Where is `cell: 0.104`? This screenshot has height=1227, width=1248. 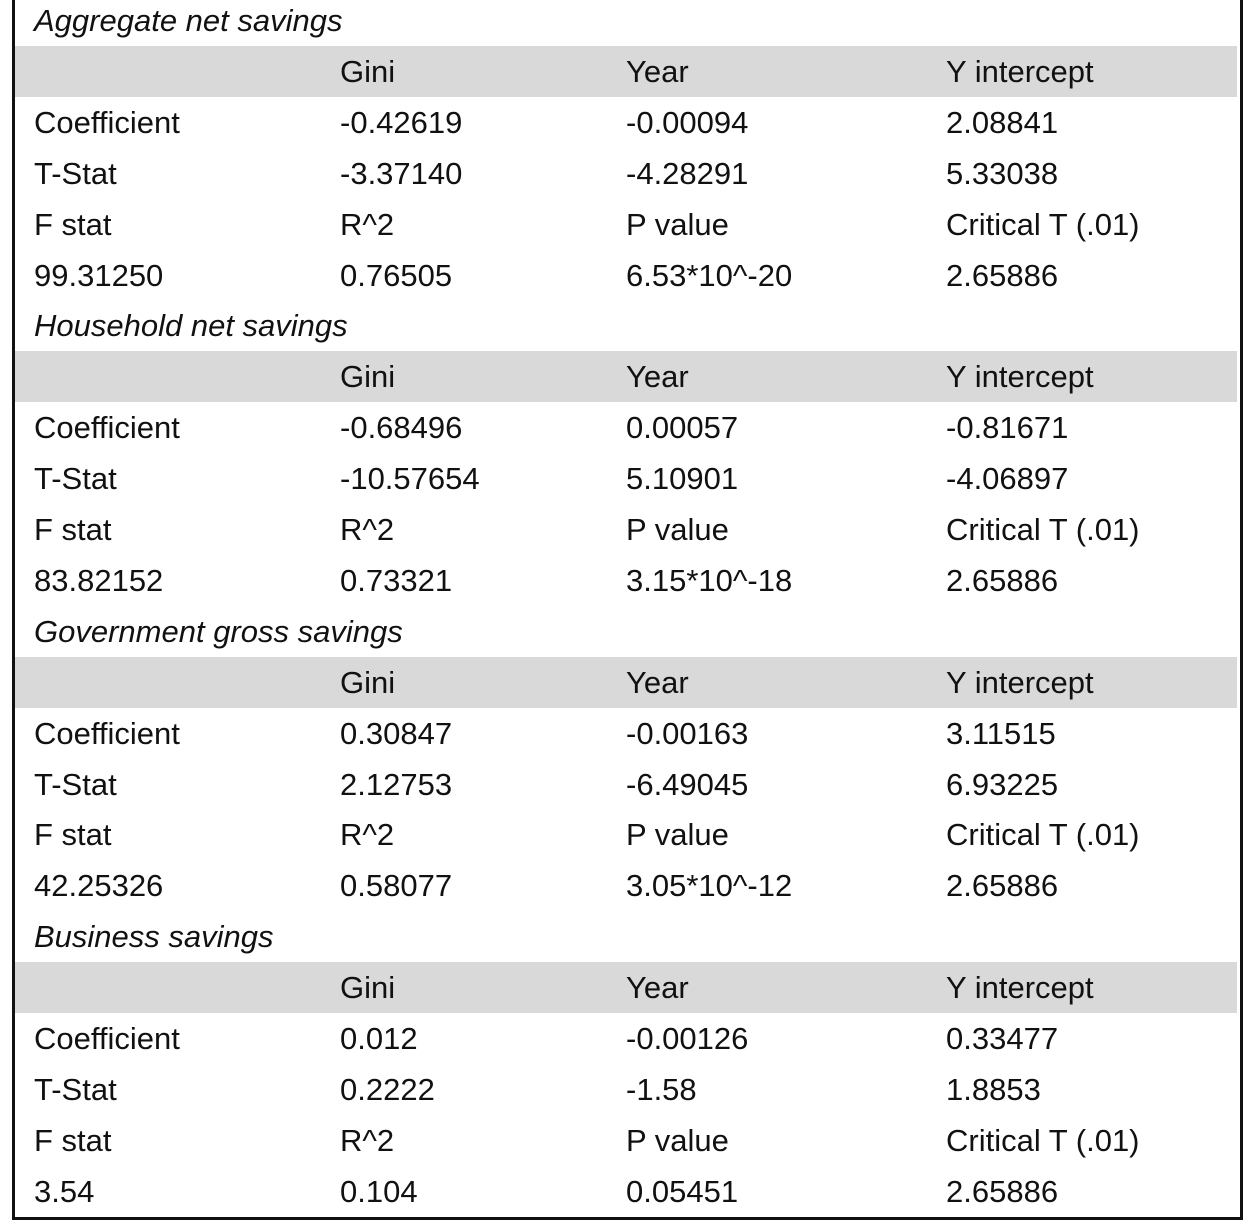
cell: 0.104 is located at coordinates (379, 1191).